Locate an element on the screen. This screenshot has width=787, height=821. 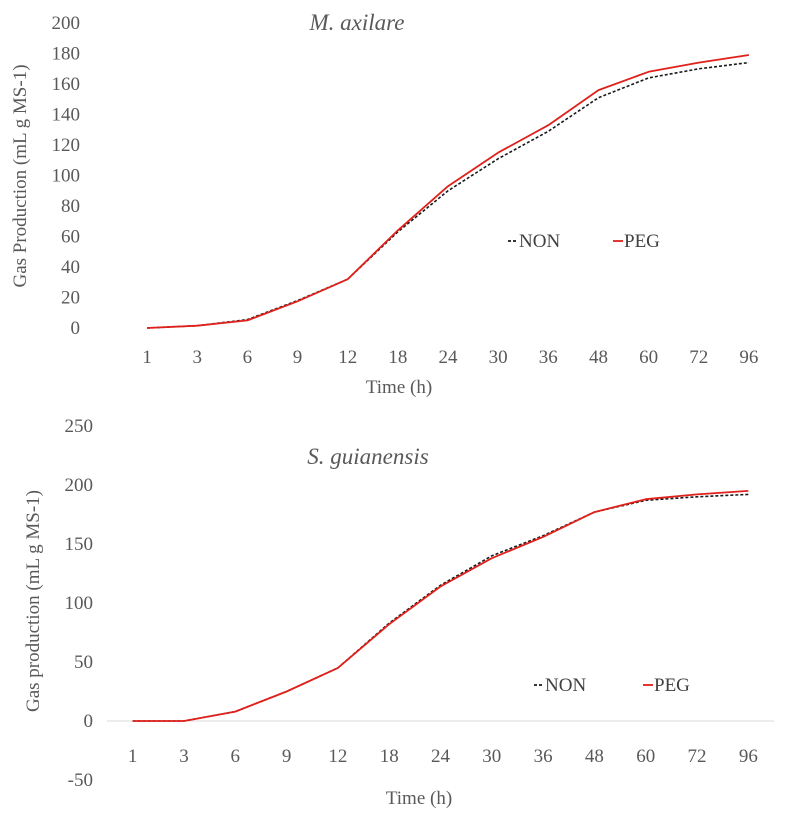
y-tick-label: 180 is located at coordinates (66, 54).